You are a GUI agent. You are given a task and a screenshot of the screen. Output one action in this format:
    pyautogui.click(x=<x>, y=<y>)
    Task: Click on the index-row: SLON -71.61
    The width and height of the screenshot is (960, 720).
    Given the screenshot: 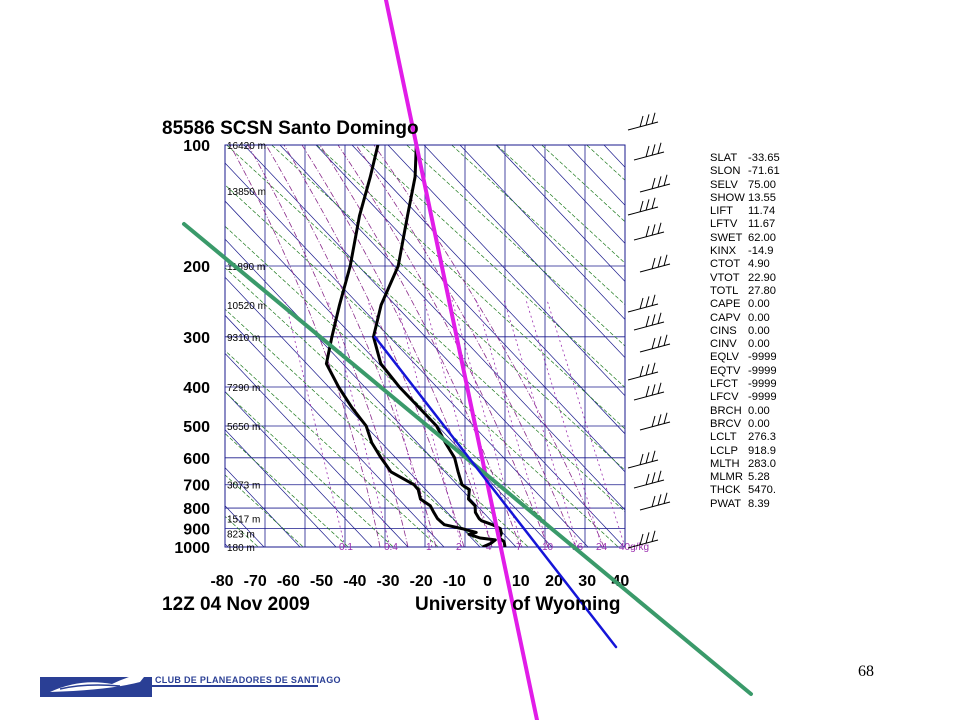 What is the action you would take?
    pyautogui.click(x=745, y=171)
    